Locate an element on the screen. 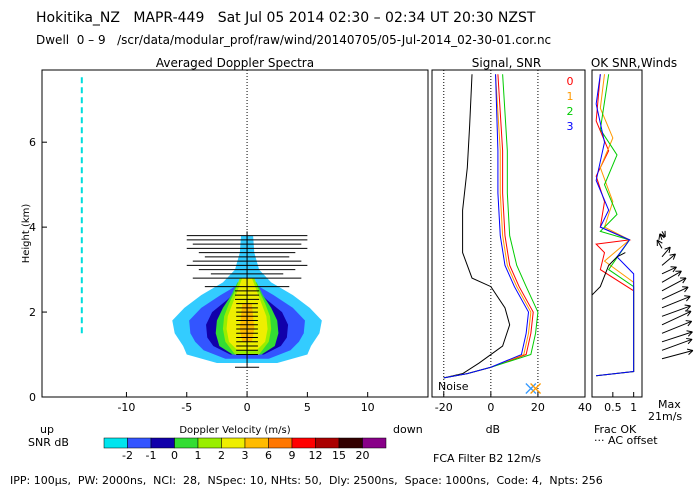 The width and height of the screenshot is (700, 500). x-tick-label: -5 is located at coordinates (186, 407).